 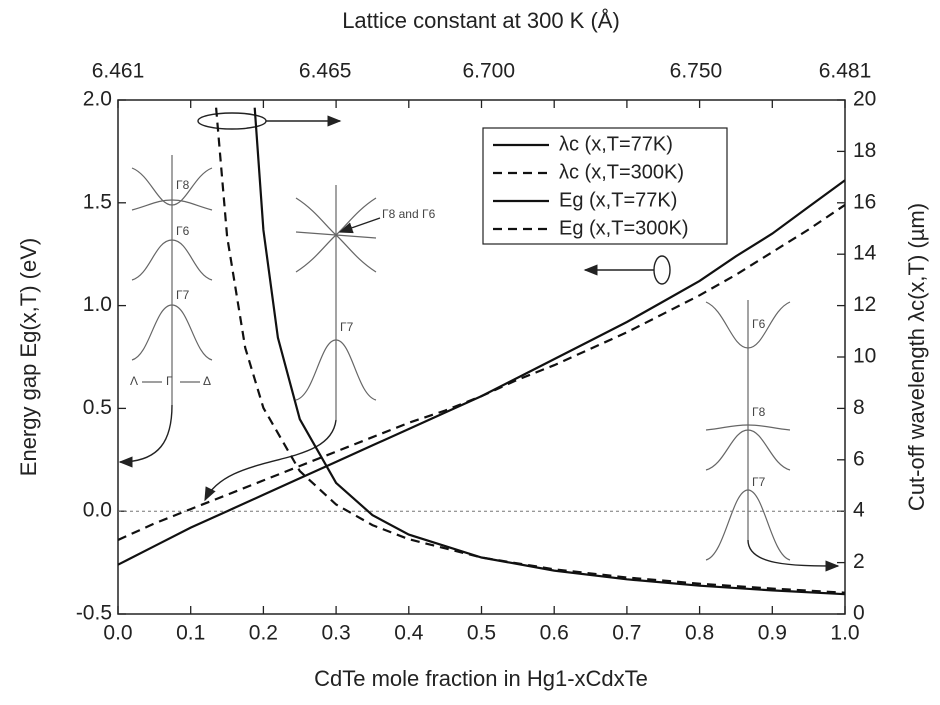 What do you see at coordinates (699, 633) in the screenshot?
I see `x-tick-label: 0.8` at bounding box center [699, 633].